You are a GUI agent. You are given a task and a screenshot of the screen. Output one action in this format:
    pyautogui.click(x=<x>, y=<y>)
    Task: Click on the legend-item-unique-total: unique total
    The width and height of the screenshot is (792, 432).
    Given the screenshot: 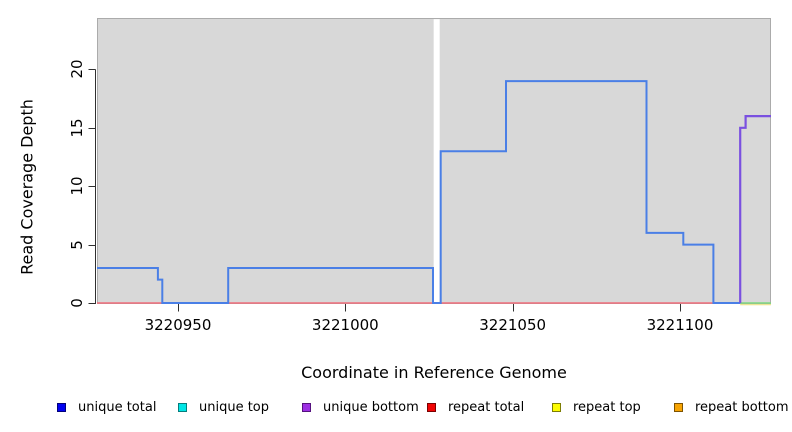 What is the action you would take?
    pyautogui.click(x=106, y=407)
    